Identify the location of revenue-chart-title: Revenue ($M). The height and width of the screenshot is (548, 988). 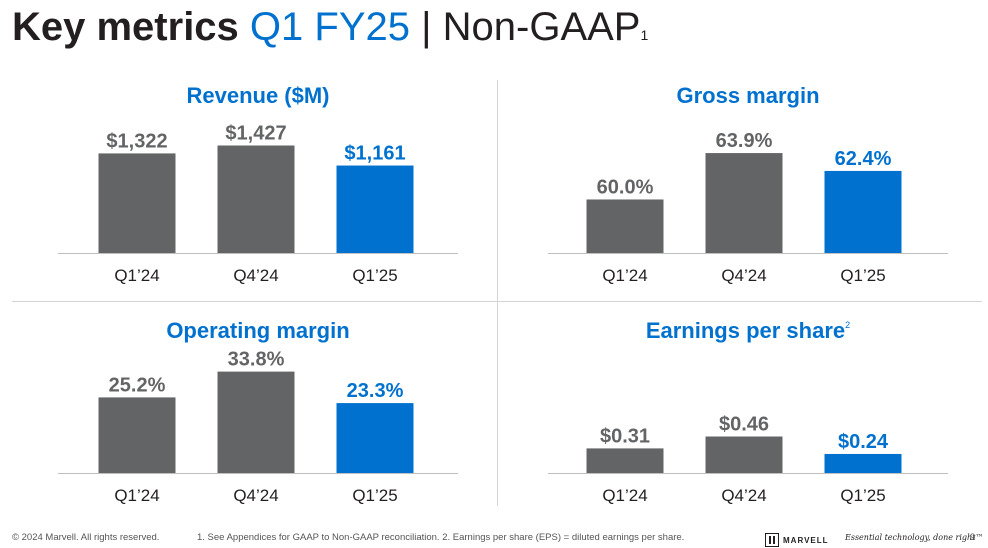
(258, 95).